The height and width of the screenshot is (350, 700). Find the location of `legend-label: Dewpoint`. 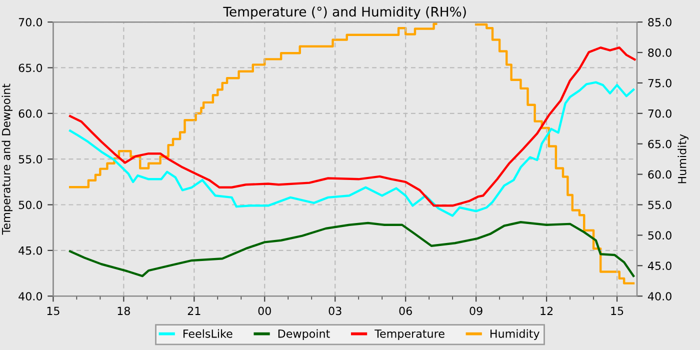

legend-label: Dewpoint is located at coordinates (304, 334).